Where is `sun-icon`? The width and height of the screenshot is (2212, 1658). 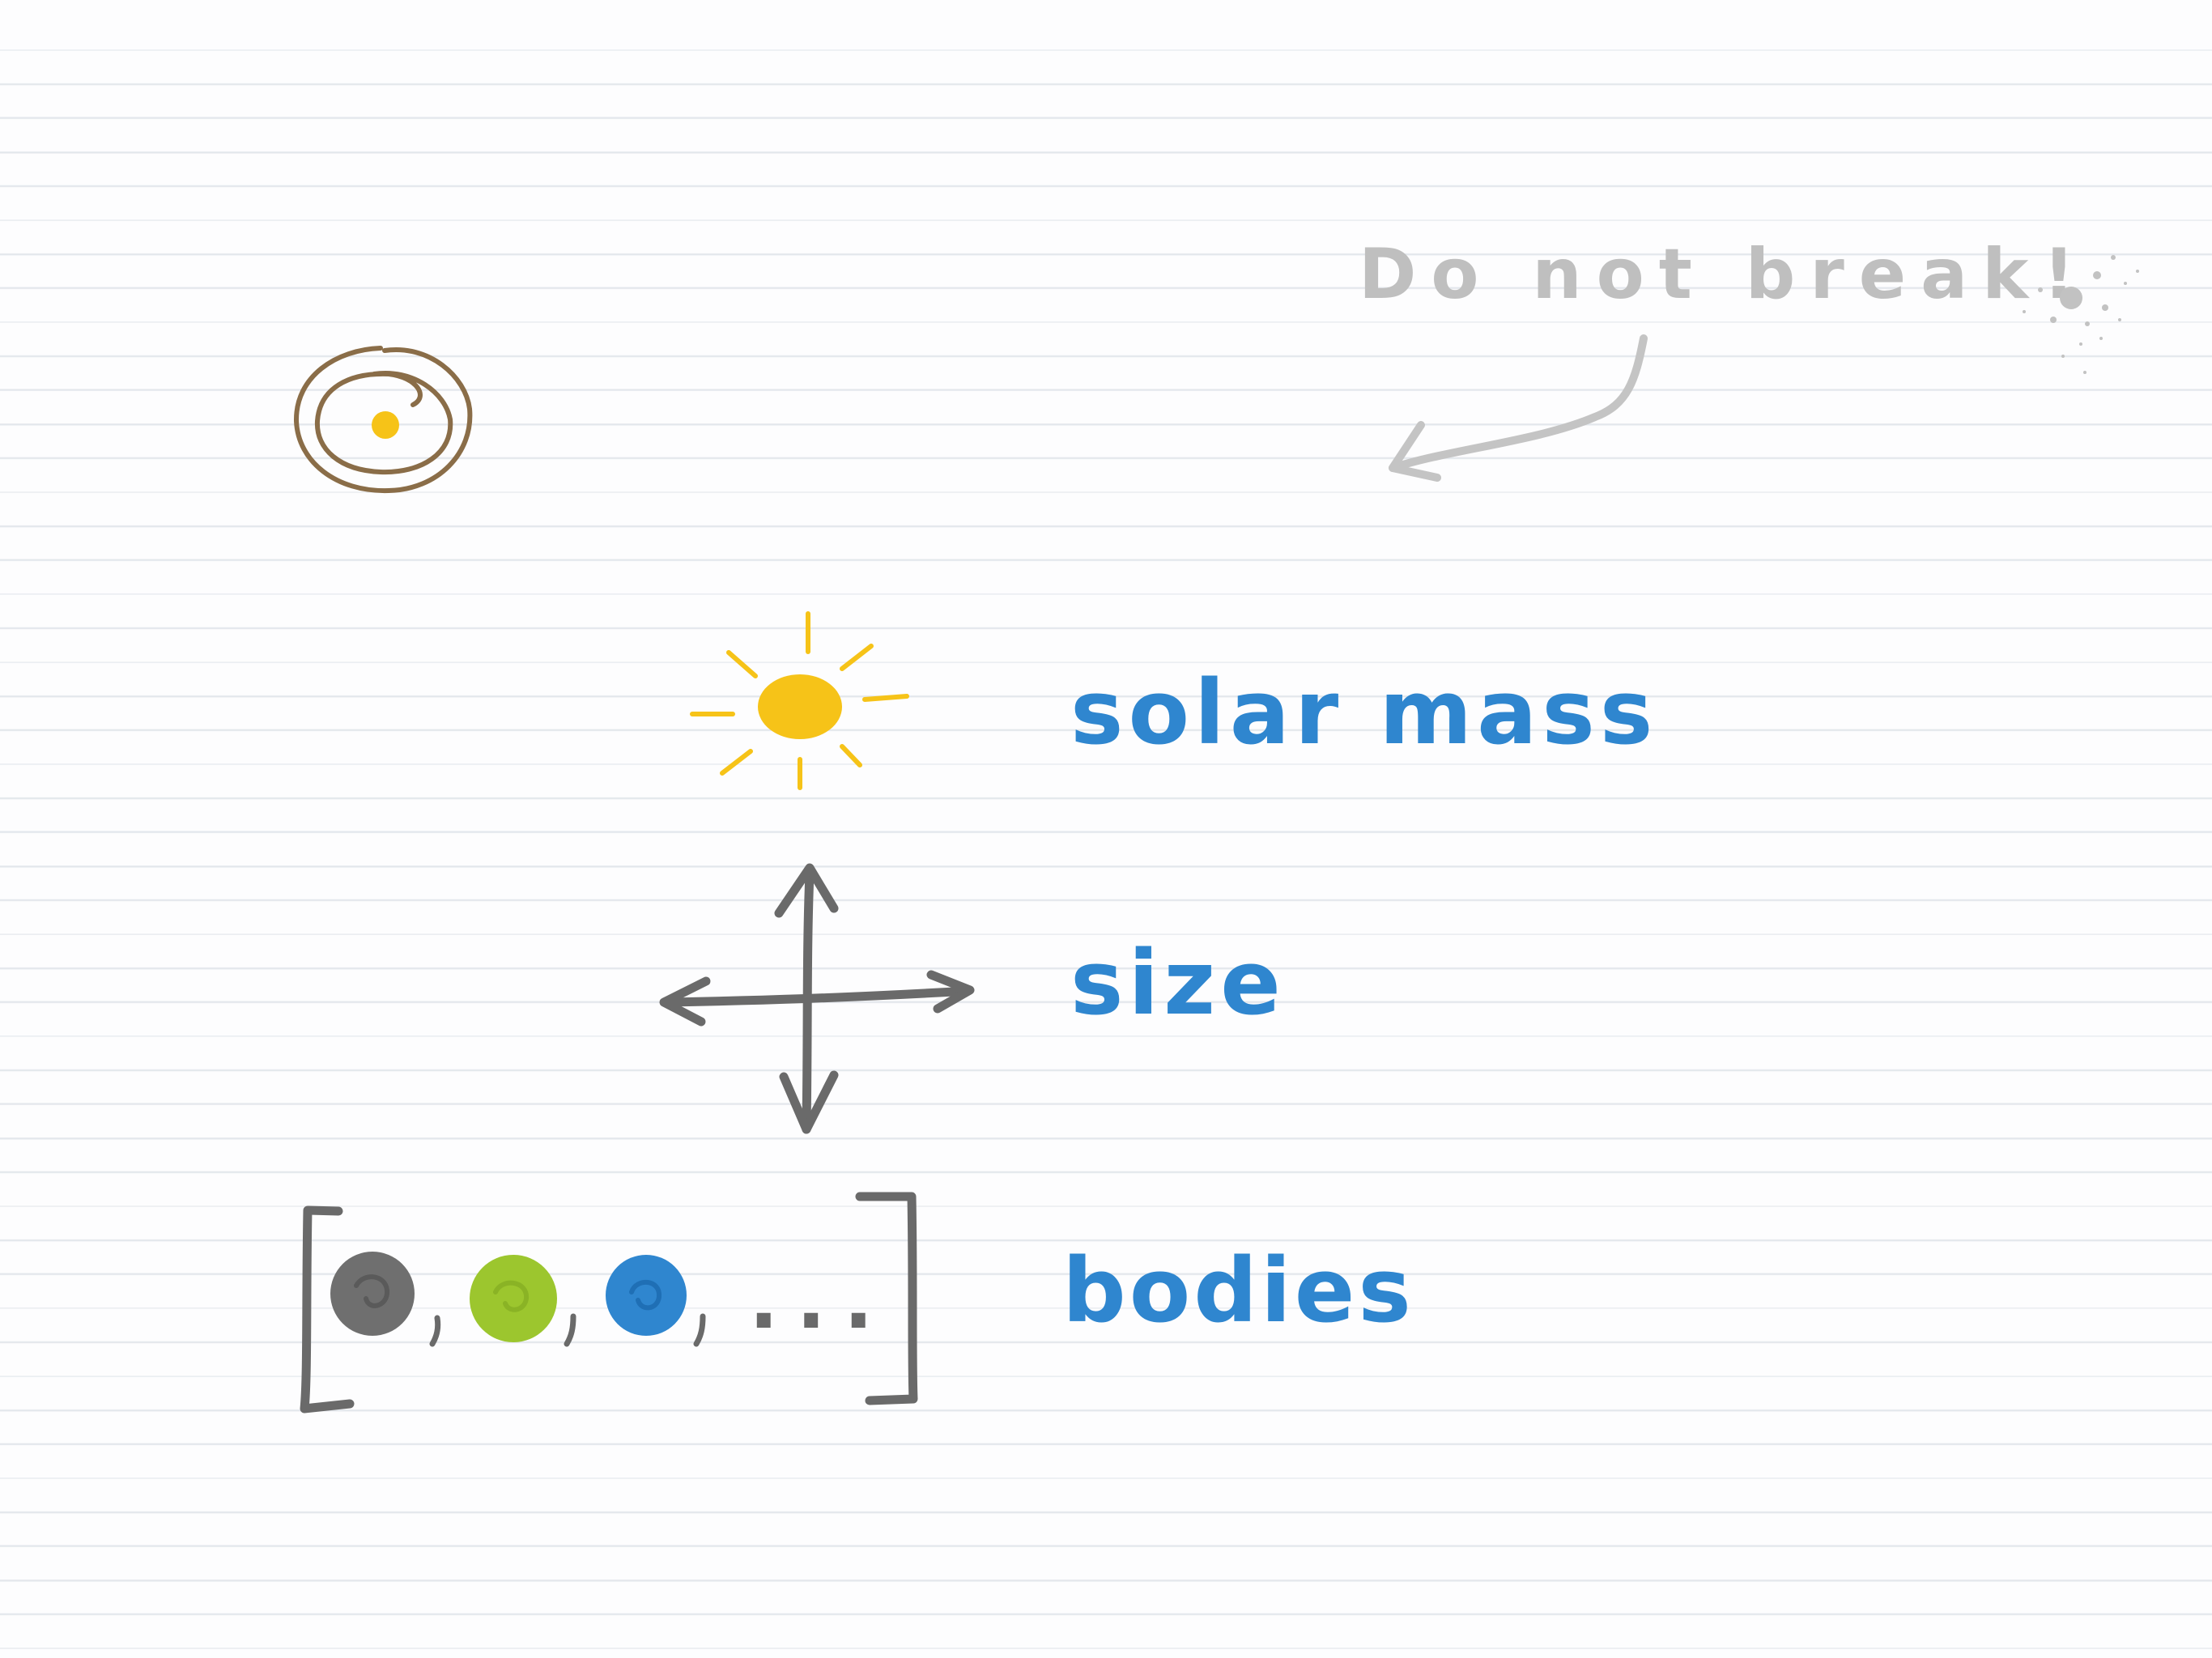
sun-icon is located at coordinates (799, 700).